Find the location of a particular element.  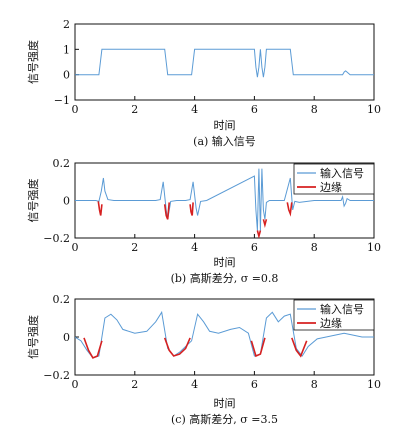

y-tick-label: −1 is located at coordinates (62, 100).